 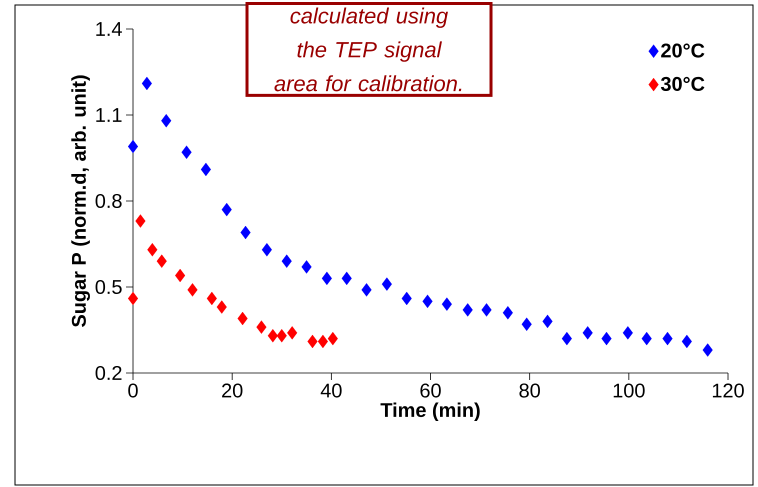 What do you see at coordinates (109, 373) in the screenshot?
I see `y-tick-label: 0.2` at bounding box center [109, 373].